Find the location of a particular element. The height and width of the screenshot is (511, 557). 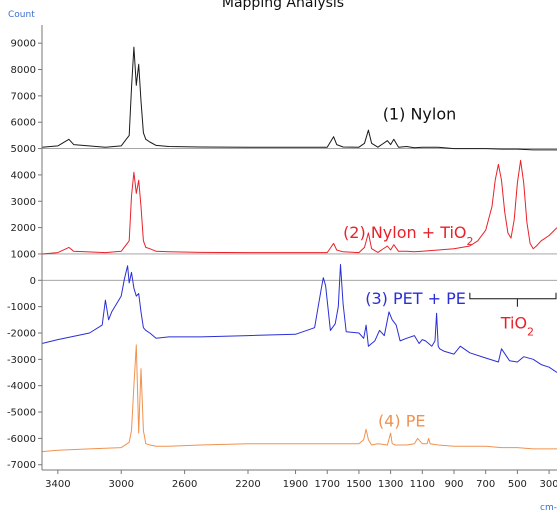

y-tick-label-9: 0 is located at coordinates (33, 281).